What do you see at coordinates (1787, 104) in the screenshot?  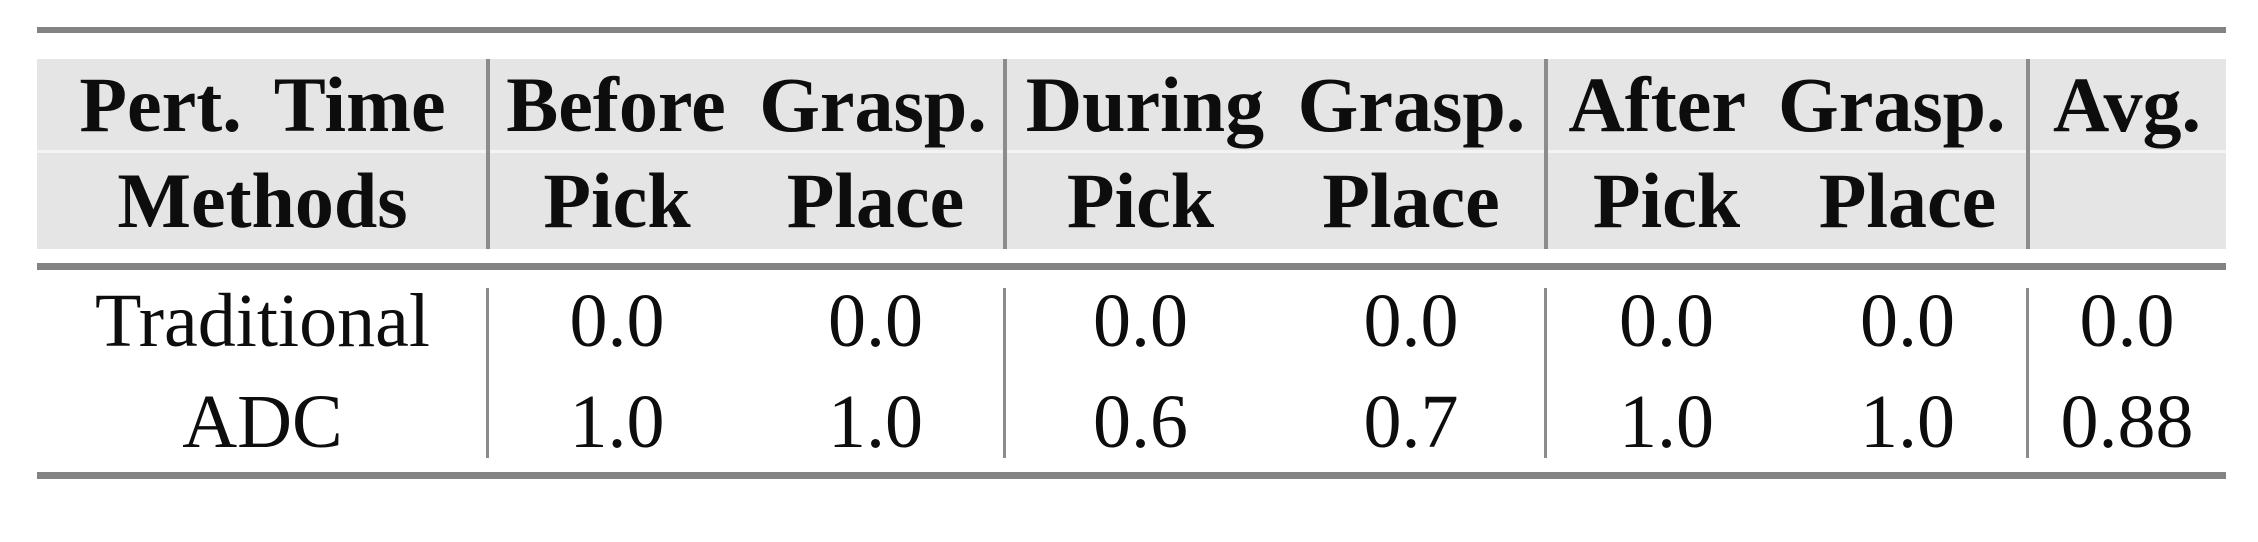 I see `header-group-after: After Grasp.` at bounding box center [1787, 104].